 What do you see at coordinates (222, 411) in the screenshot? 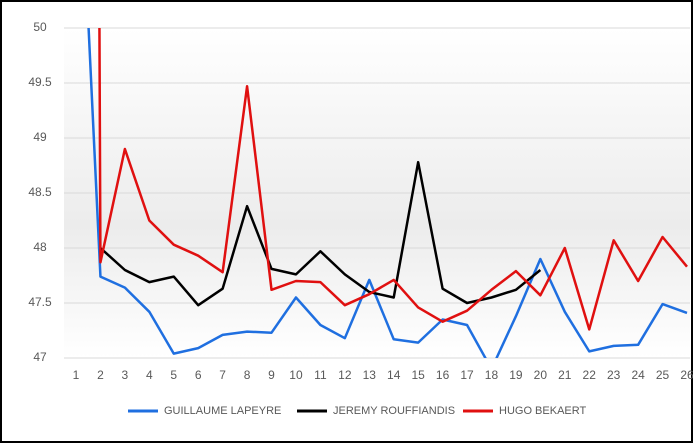
I see `legend-label: GUILLAUME LAPEYRE` at bounding box center [222, 411].